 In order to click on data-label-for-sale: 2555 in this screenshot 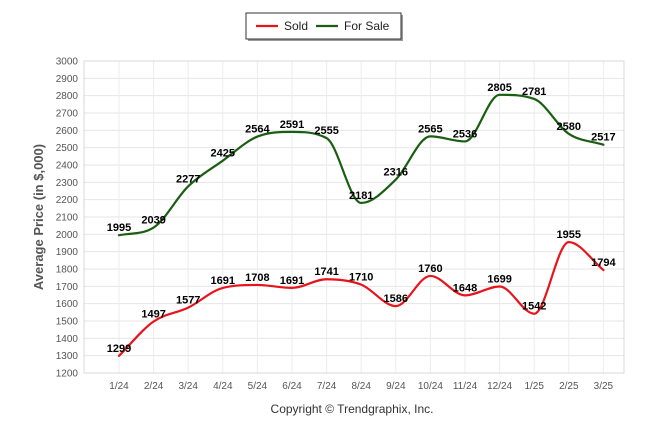, I will do `click(326, 131)`.